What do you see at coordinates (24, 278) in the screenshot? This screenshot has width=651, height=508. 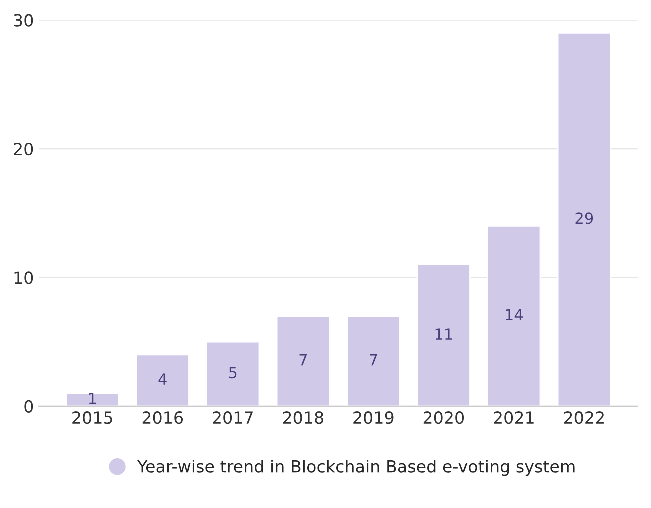 I see `y-tick-label: 10` at bounding box center [24, 278].